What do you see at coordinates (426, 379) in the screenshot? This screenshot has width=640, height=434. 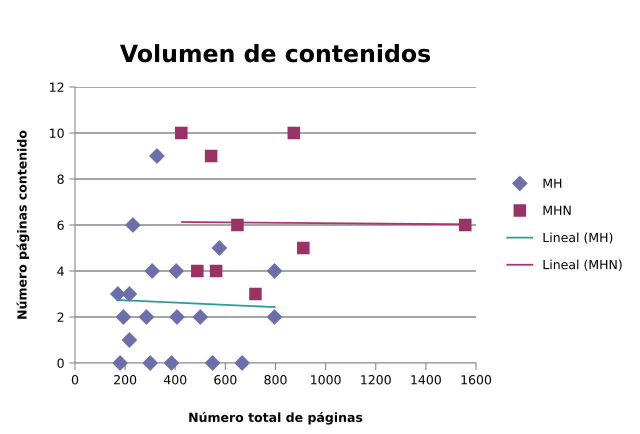 I see `x-tick-label: 1400` at bounding box center [426, 379].